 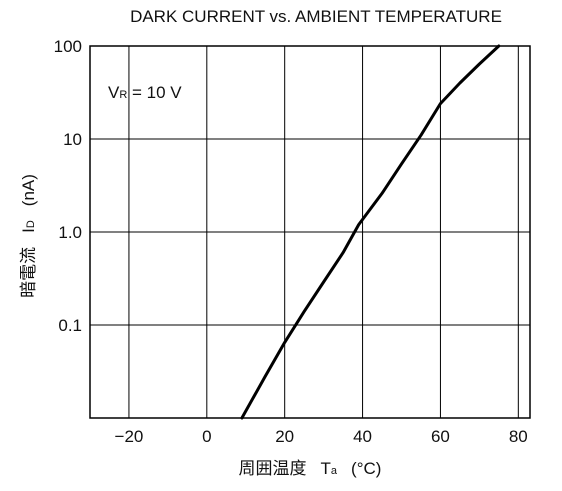 I want to click on x-axis-label: 周囲温度 Ta (°C), so click(x=310, y=468).